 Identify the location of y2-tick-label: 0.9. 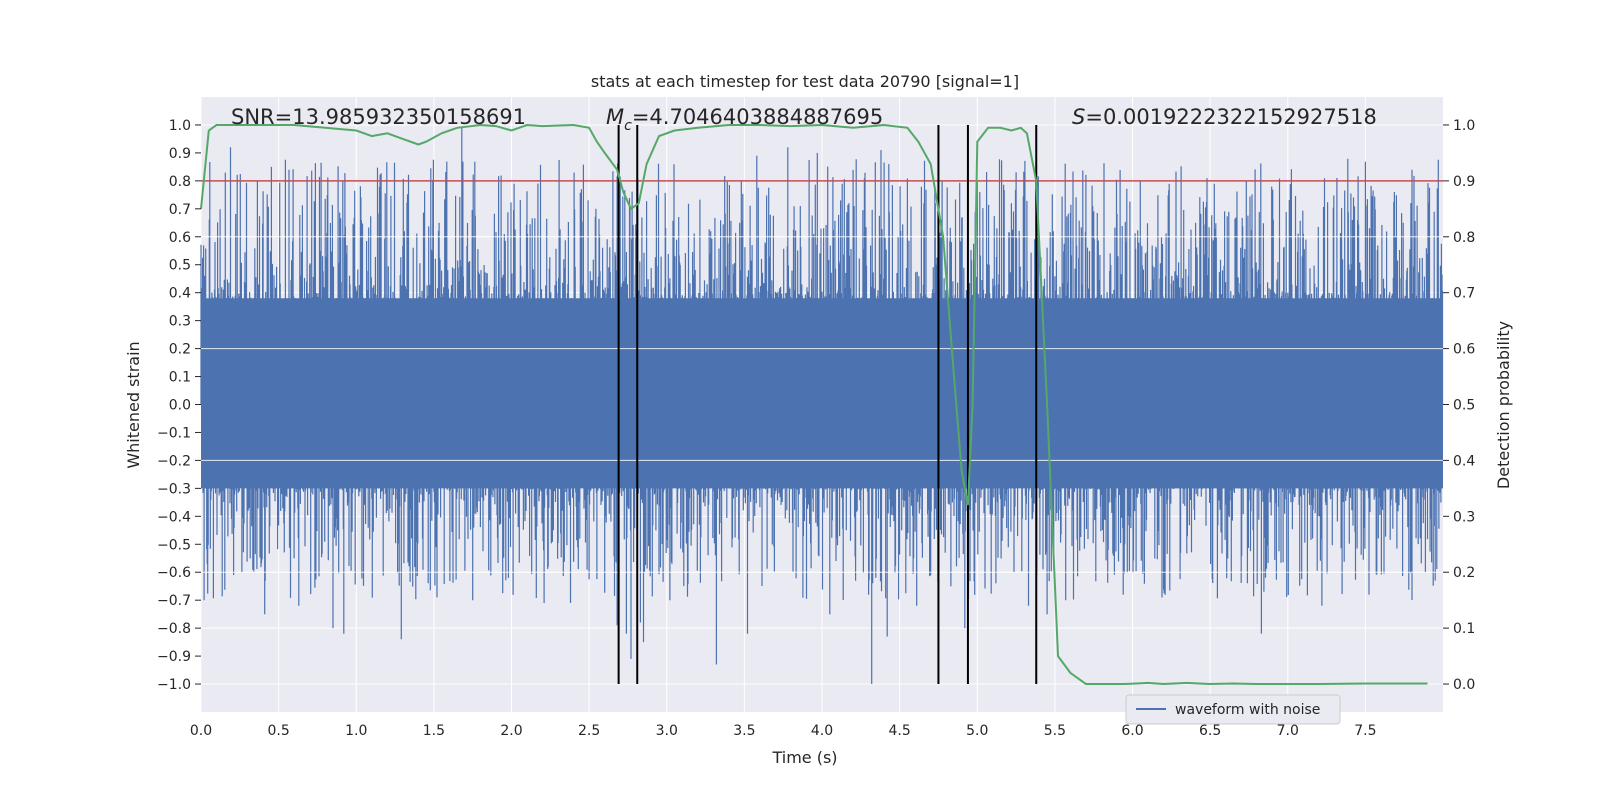
(1464, 182).